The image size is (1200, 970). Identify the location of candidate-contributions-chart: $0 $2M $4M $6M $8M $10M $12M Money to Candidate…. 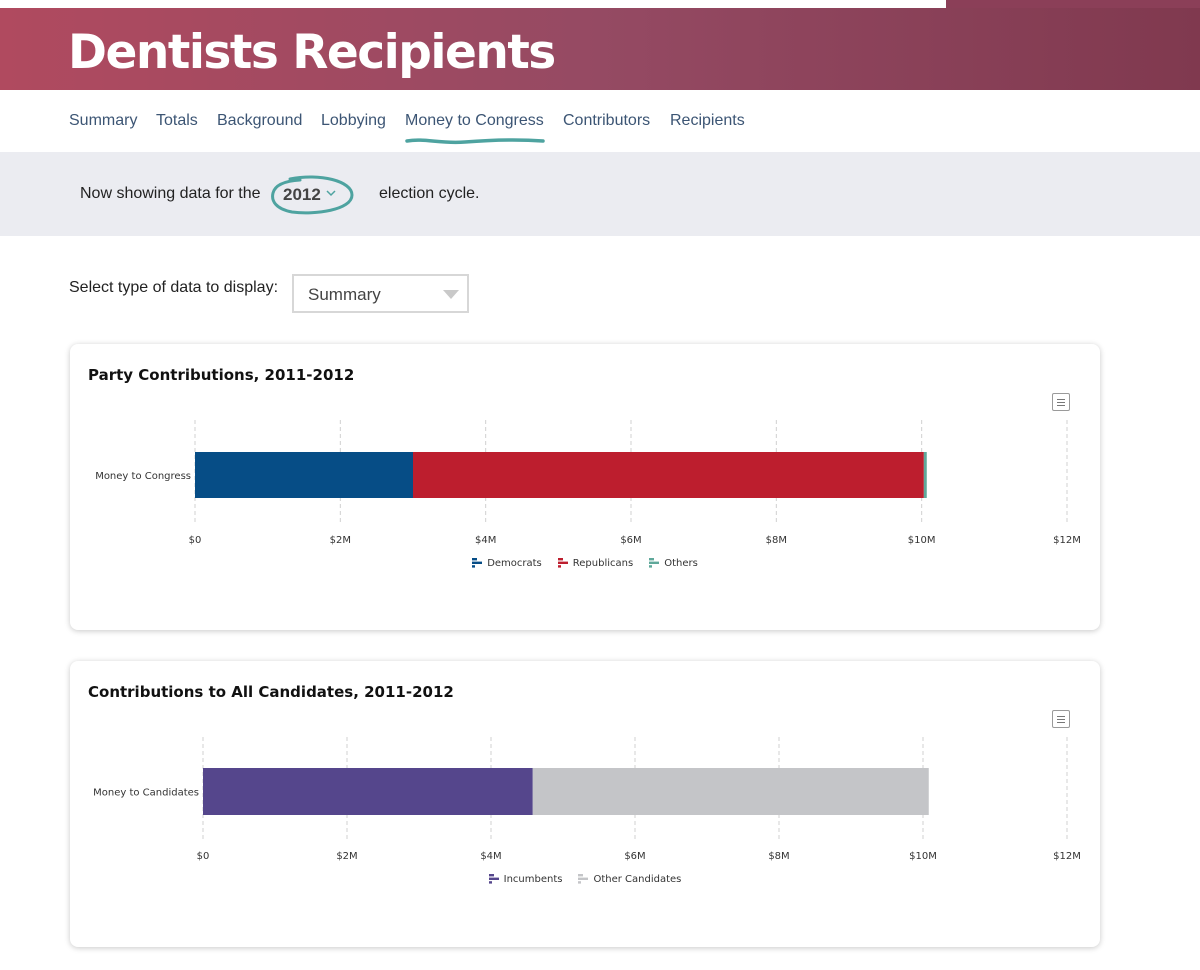
(587, 799).